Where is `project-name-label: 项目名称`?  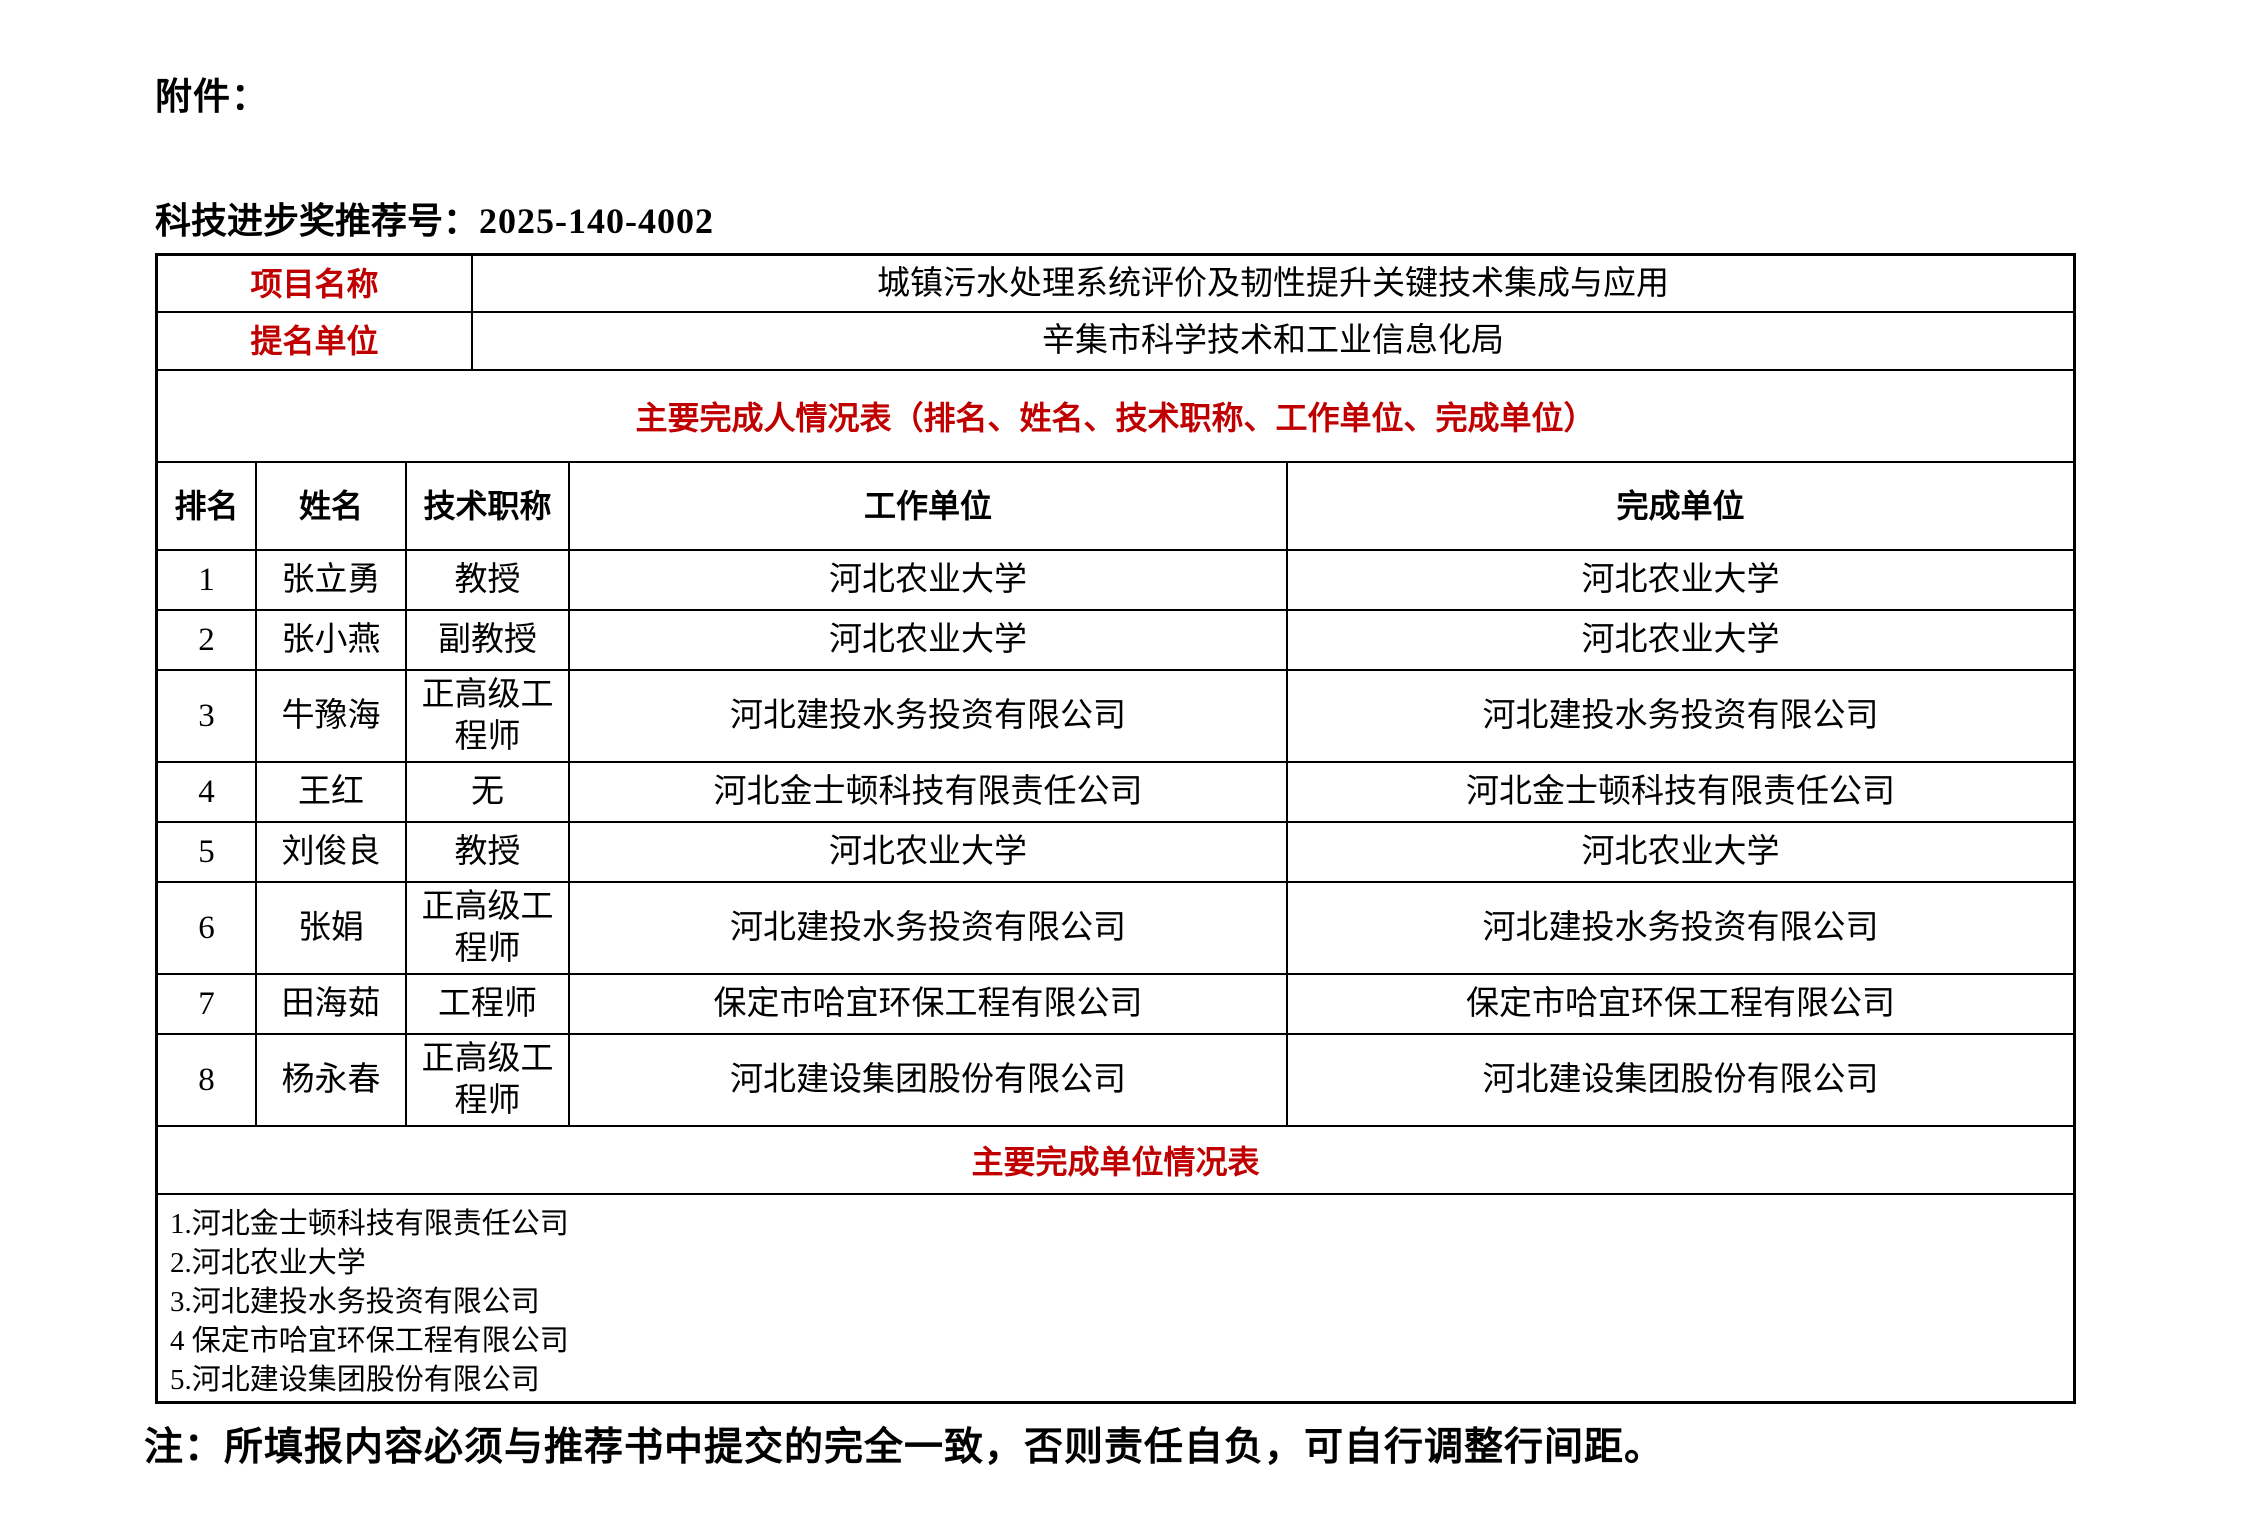
project-name-label: 项目名称 is located at coordinates (315, 283).